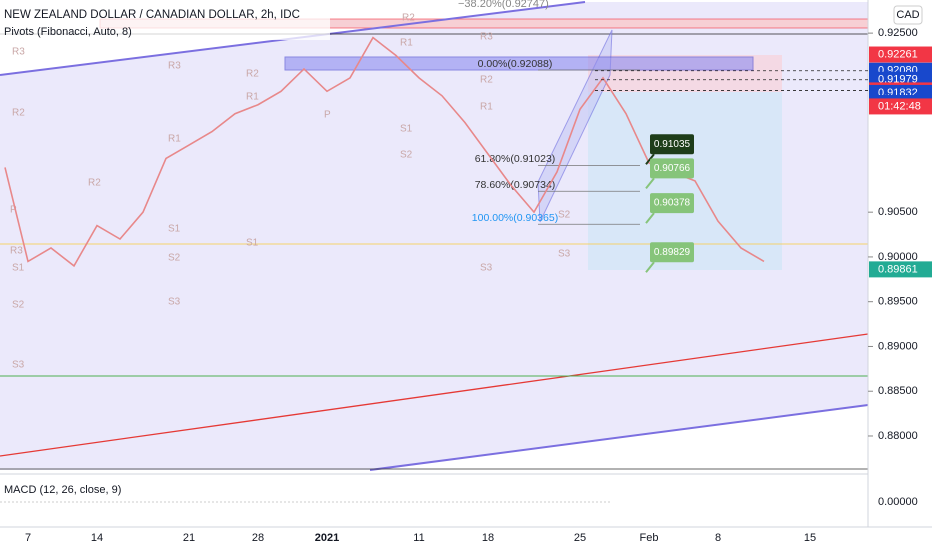 This screenshot has width=932, height=550. Describe the element at coordinates (718, 538) in the screenshot. I see `x-tick-label: 8` at that location.